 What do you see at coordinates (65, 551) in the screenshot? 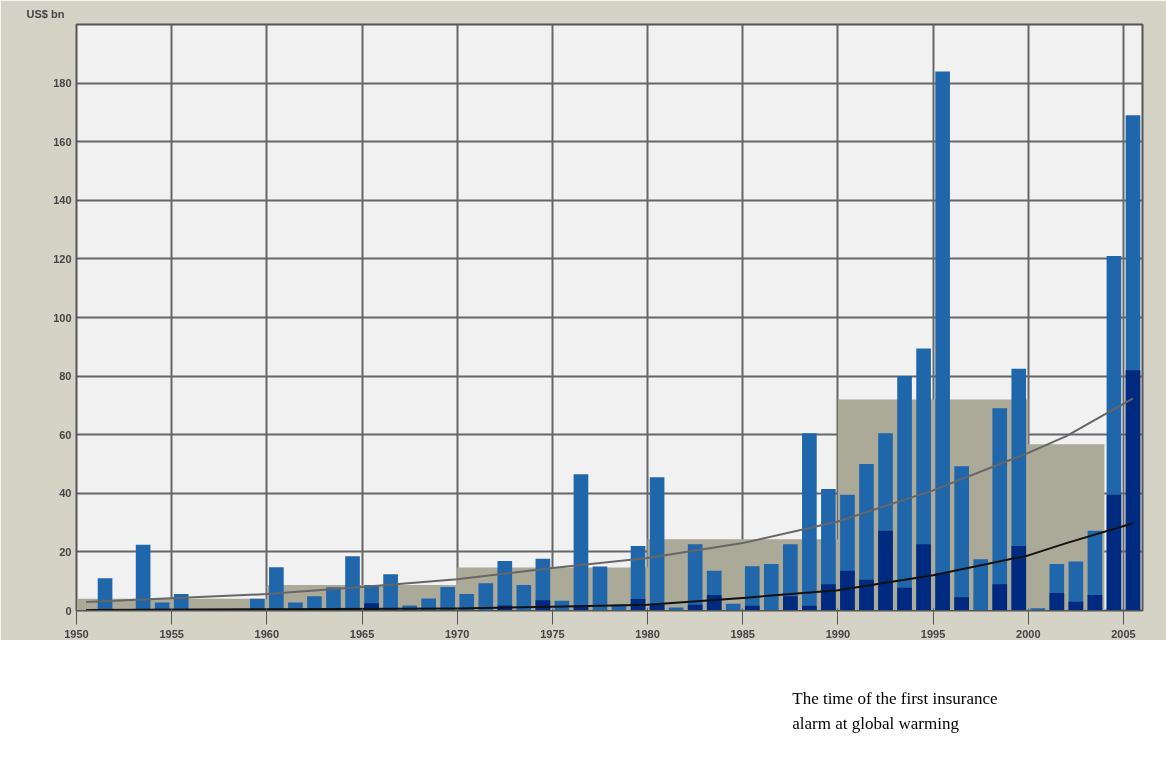
I see `y-tick-label: 20` at bounding box center [65, 551].